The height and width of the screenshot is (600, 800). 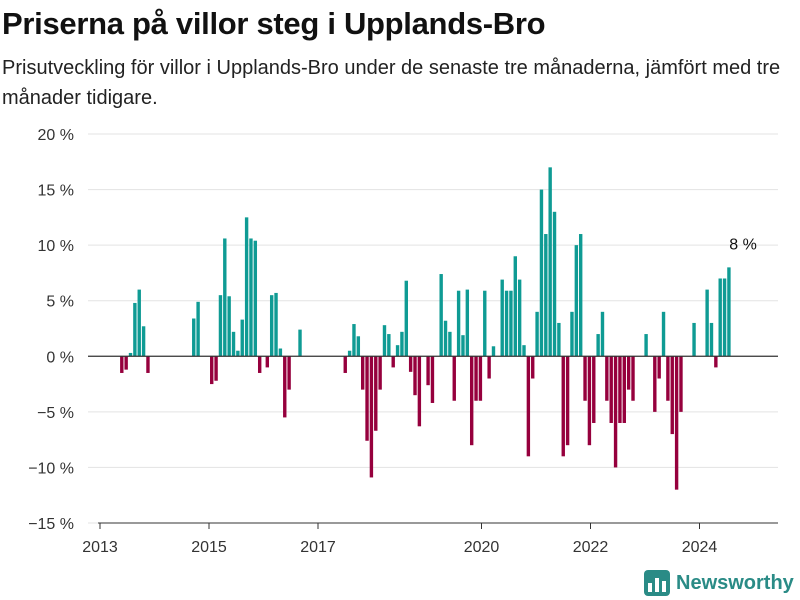 What do you see at coordinates (60, 302) in the screenshot?
I see `y-tick-label: 5 %` at bounding box center [60, 302].